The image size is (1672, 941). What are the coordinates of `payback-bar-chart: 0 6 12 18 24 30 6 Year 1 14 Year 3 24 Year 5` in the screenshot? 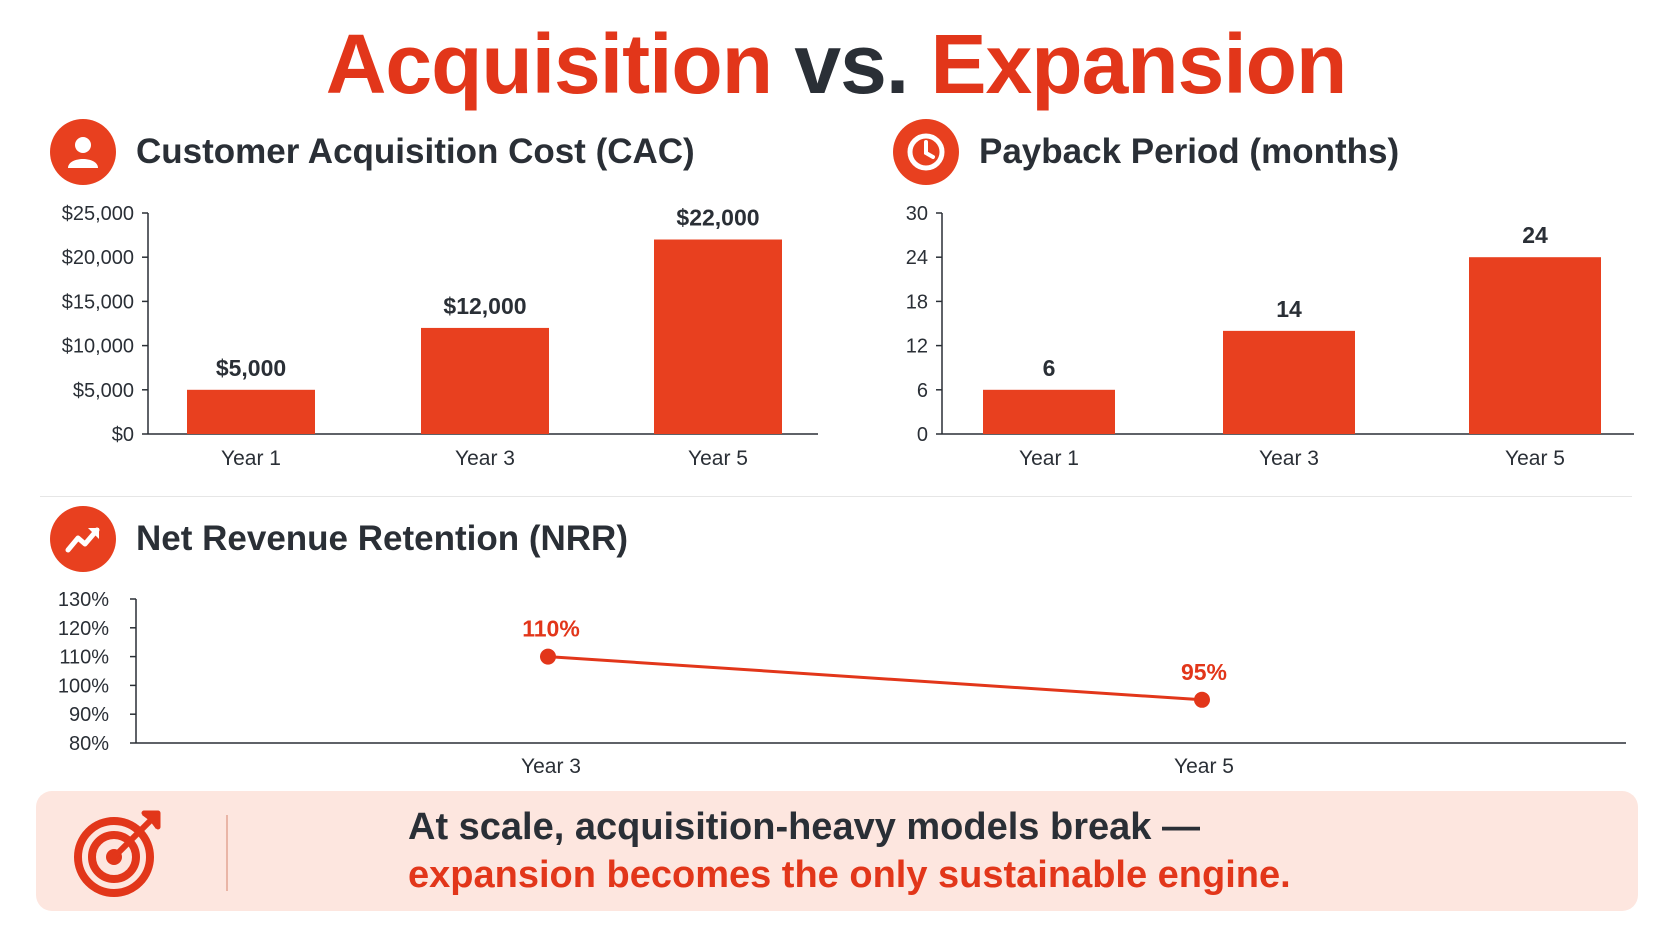 It's located at (1270, 336).